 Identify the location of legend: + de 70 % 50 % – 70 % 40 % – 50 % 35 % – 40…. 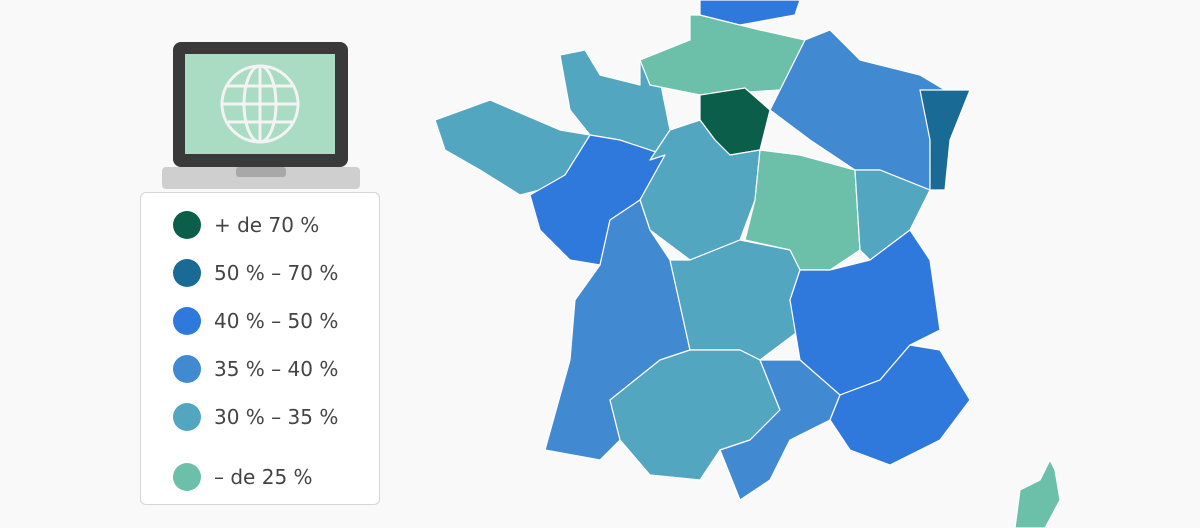
(260, 348).